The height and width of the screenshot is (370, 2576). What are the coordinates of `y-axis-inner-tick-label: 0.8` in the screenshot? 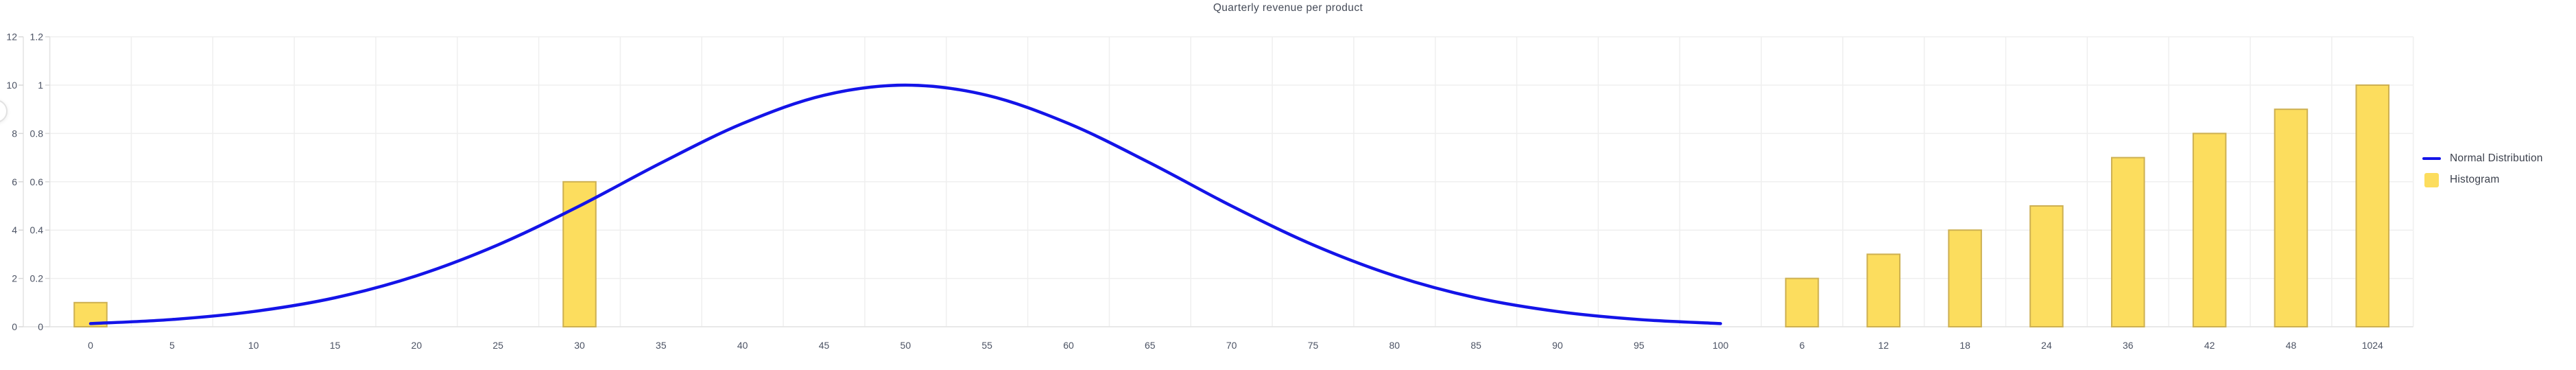 It's located at (37, 133).